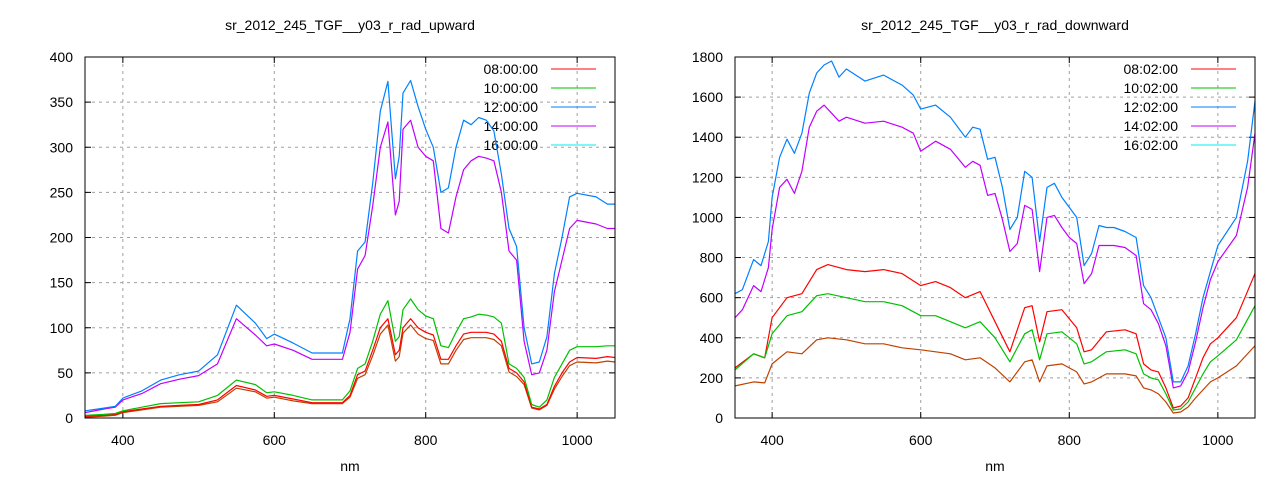 The height and width of the screenshot is (485, 1280). I want to click on legend-label: 16:00:00, so click(511, 145).